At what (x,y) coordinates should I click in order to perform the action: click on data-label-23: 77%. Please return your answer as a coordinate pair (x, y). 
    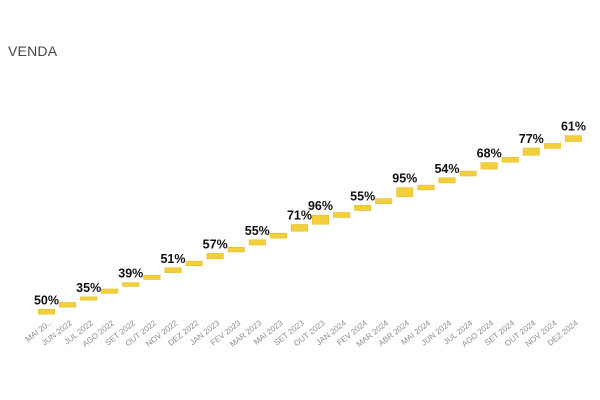
    Looking at the image, I should click on (531, 139).